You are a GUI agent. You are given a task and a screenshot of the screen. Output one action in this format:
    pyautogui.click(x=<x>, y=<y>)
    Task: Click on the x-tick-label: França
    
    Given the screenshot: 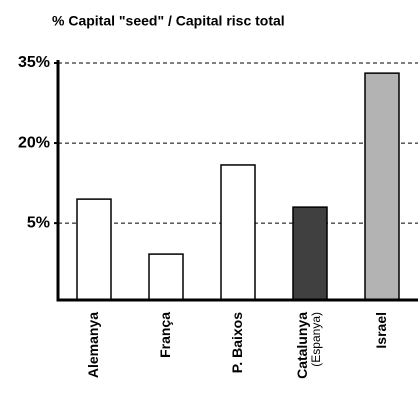 What is the action you would take?
    pyautogui.click(x=165, y=335)
    